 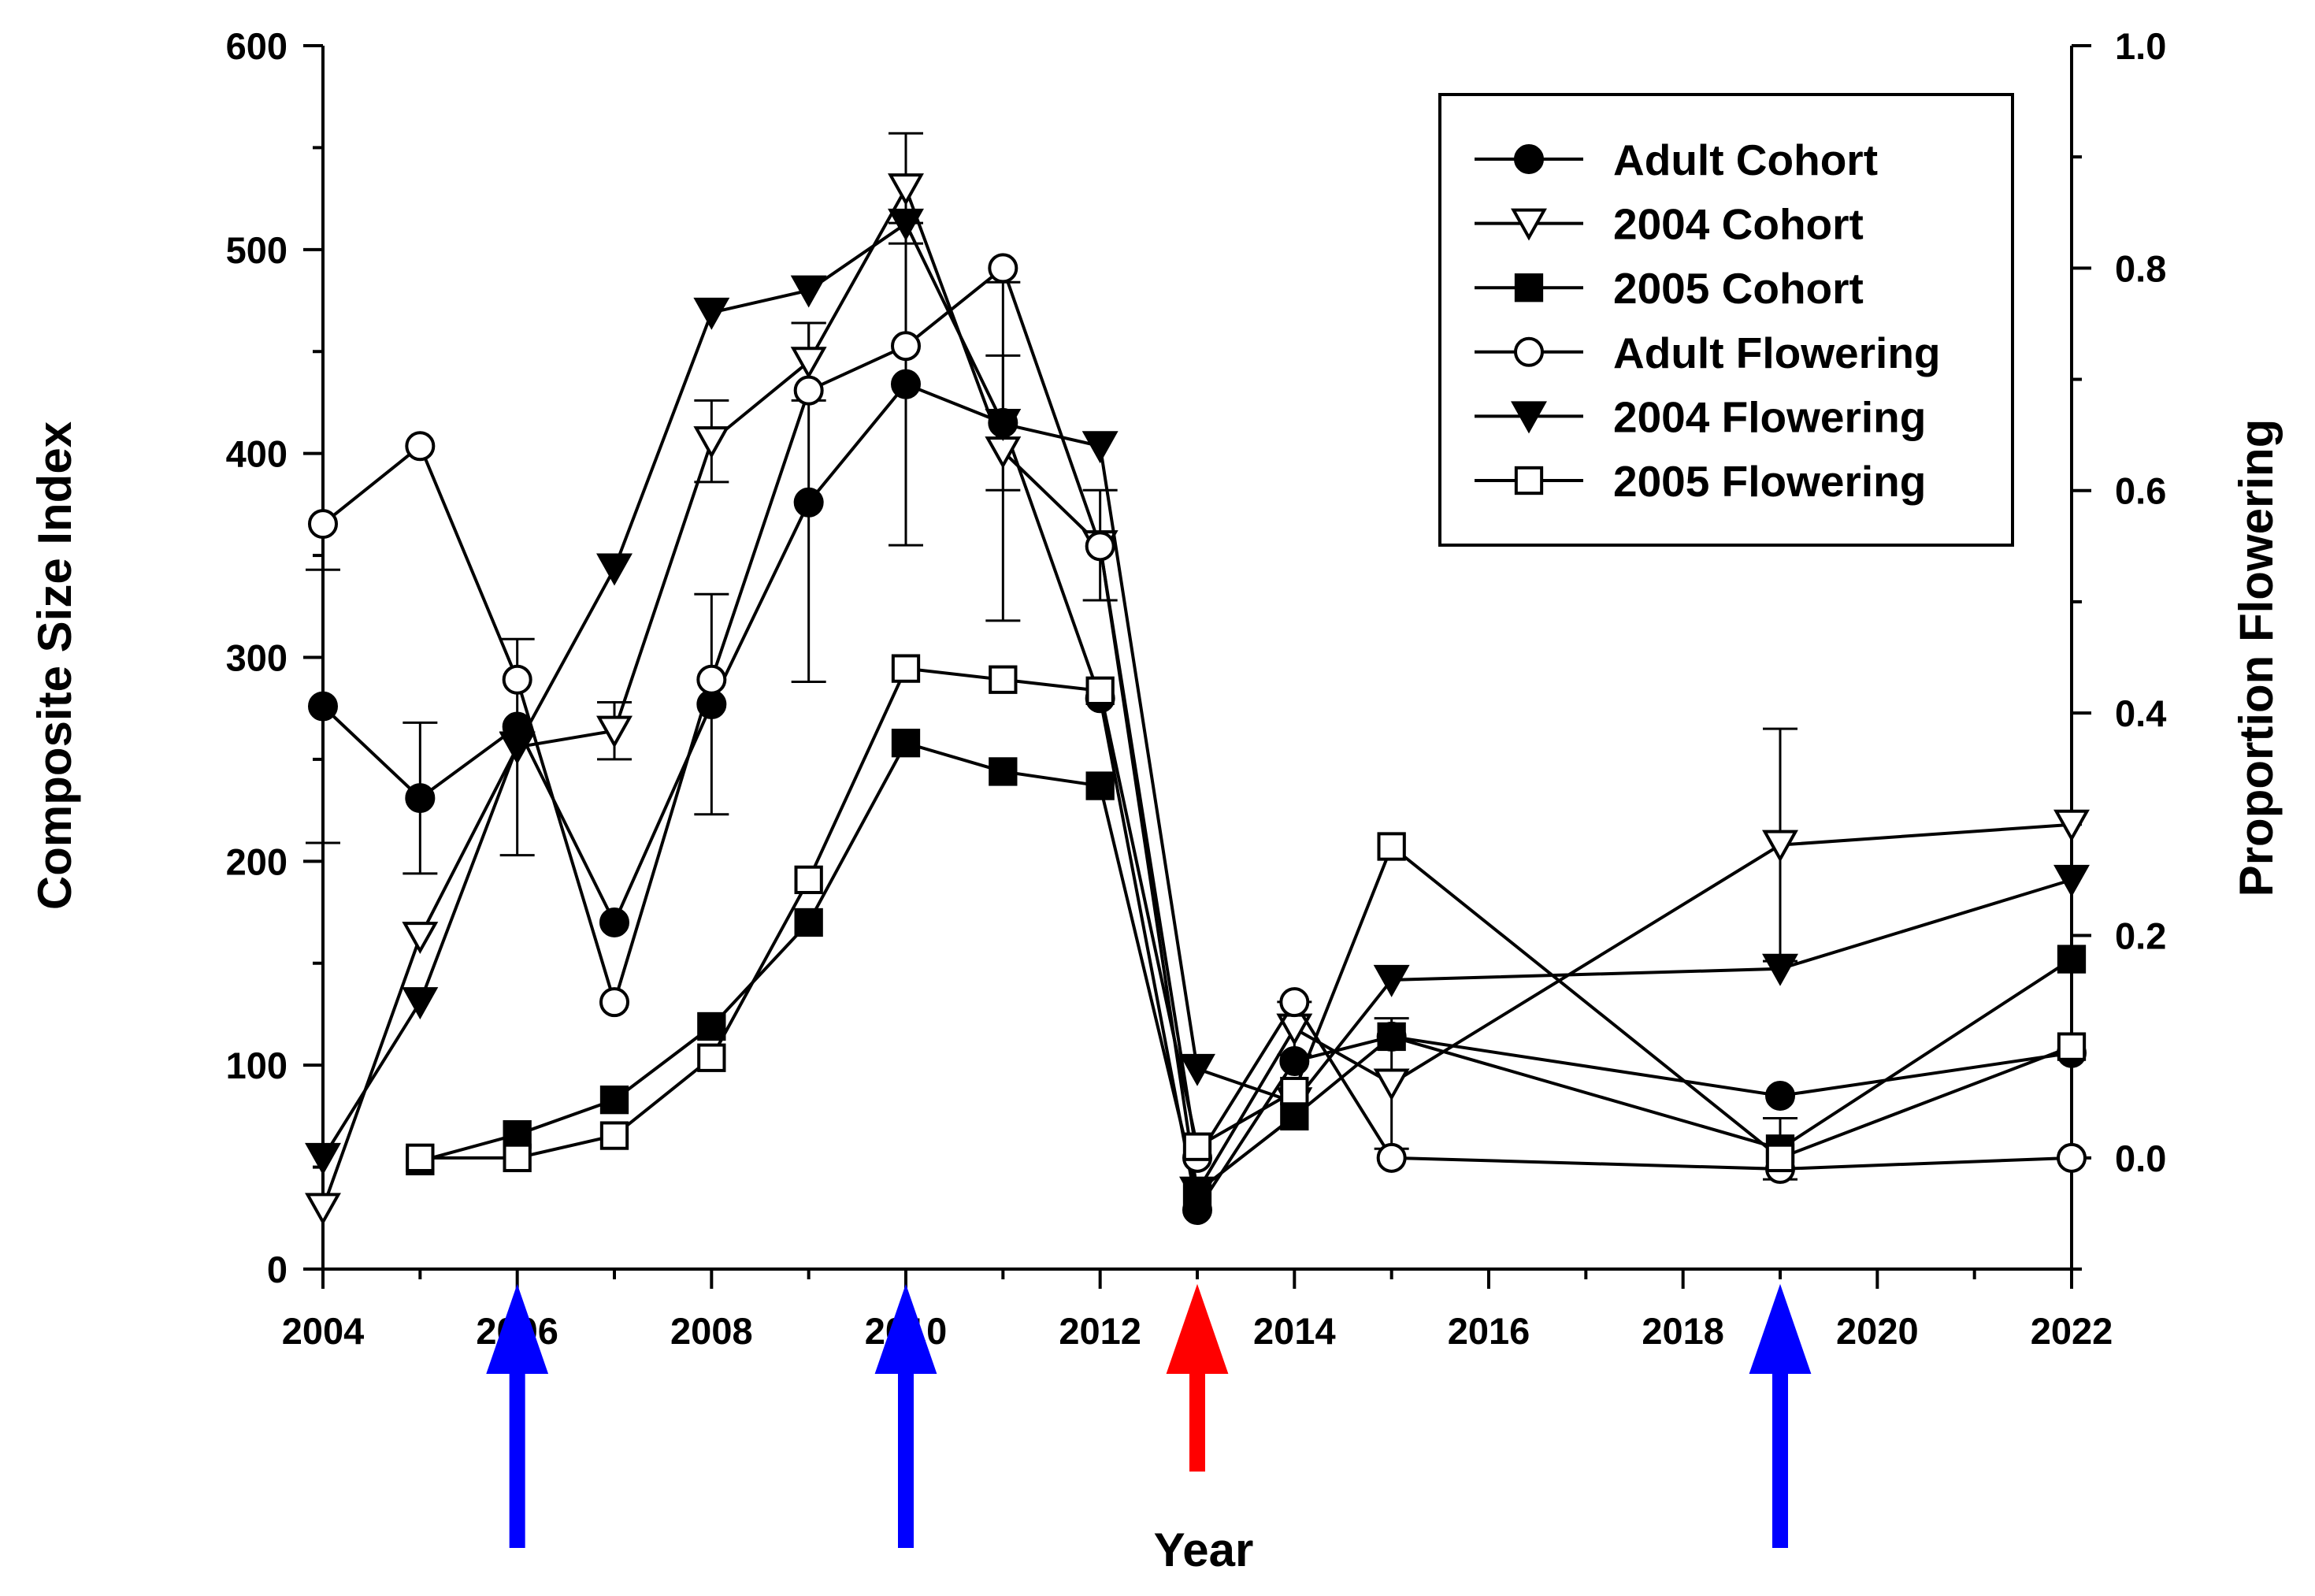 What do you see at coordinates (1738, 288) in the screenshot?
I see `legend-label: 2005 Cohort` at bounding box center [1738, 288].